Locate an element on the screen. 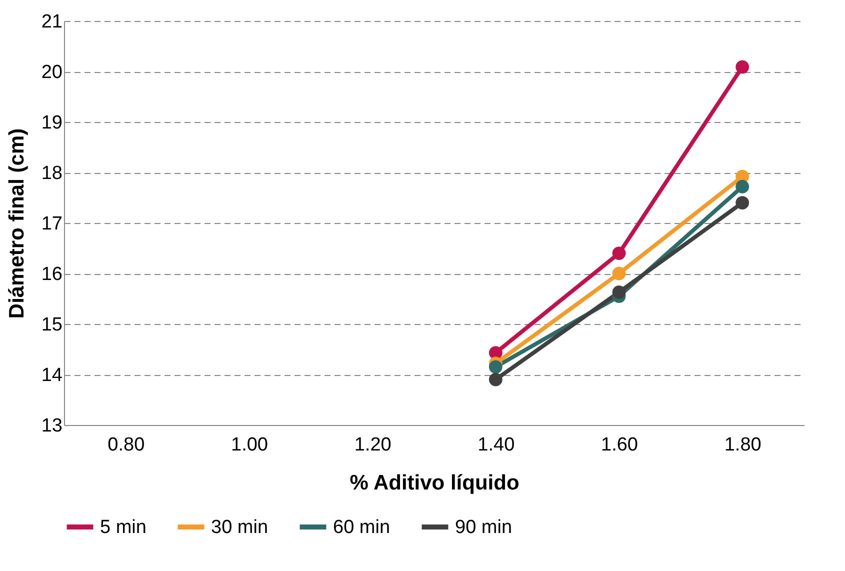 This screenshot has width=845, height=571. x-tick-label: 1.00 is located at coordinates (249, 445).